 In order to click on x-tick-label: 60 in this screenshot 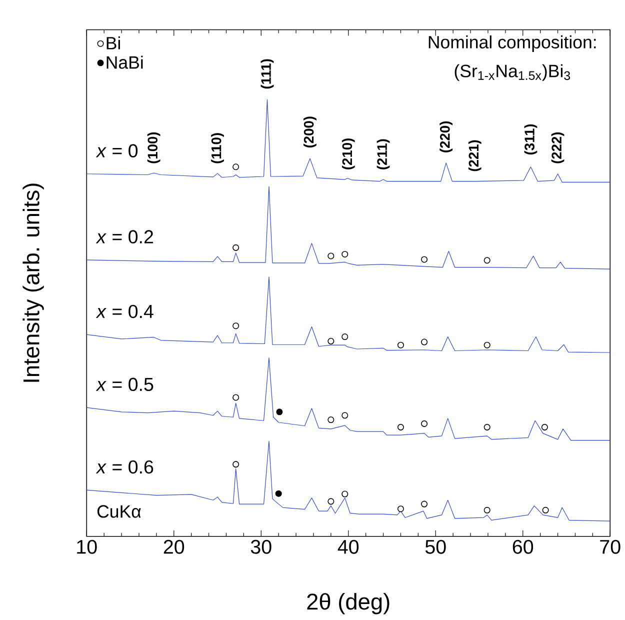, I will do `click(523, 547)`.